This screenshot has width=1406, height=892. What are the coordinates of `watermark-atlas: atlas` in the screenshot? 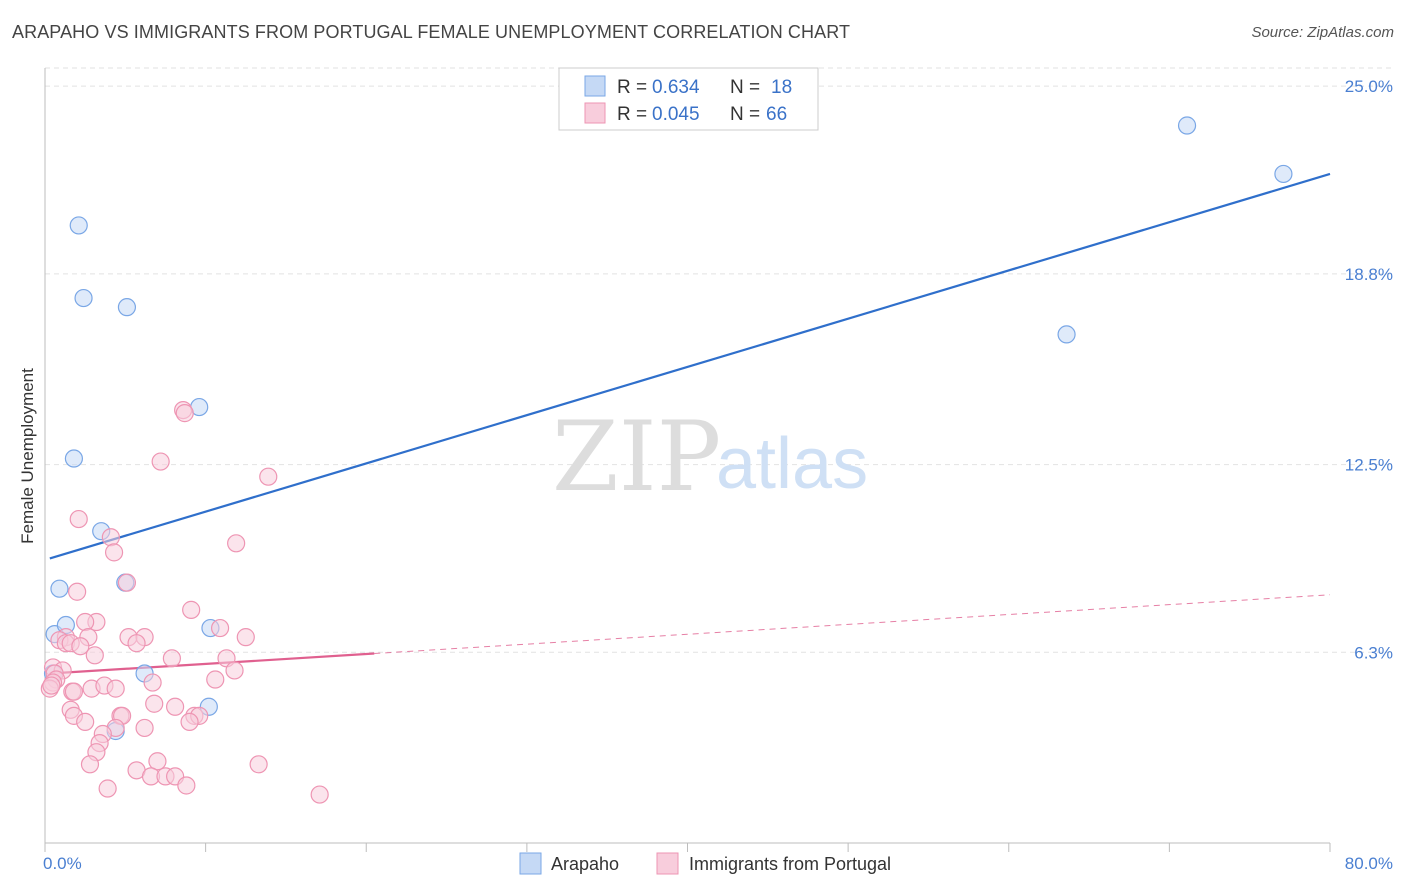 It's located at (792, 464).